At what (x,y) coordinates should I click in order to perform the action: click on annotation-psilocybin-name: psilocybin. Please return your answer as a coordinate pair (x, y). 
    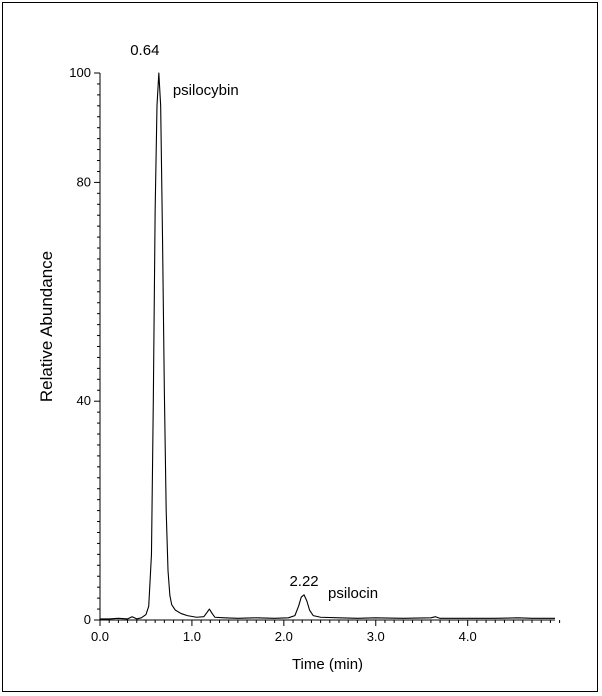
    Looking at the image, I should click on (206, 90).